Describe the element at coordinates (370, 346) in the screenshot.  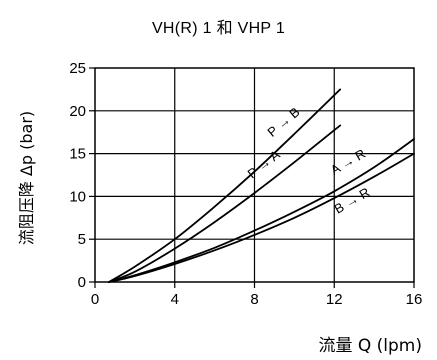
I see `x-axis-label: 流量 Q (lpm)` at that location.